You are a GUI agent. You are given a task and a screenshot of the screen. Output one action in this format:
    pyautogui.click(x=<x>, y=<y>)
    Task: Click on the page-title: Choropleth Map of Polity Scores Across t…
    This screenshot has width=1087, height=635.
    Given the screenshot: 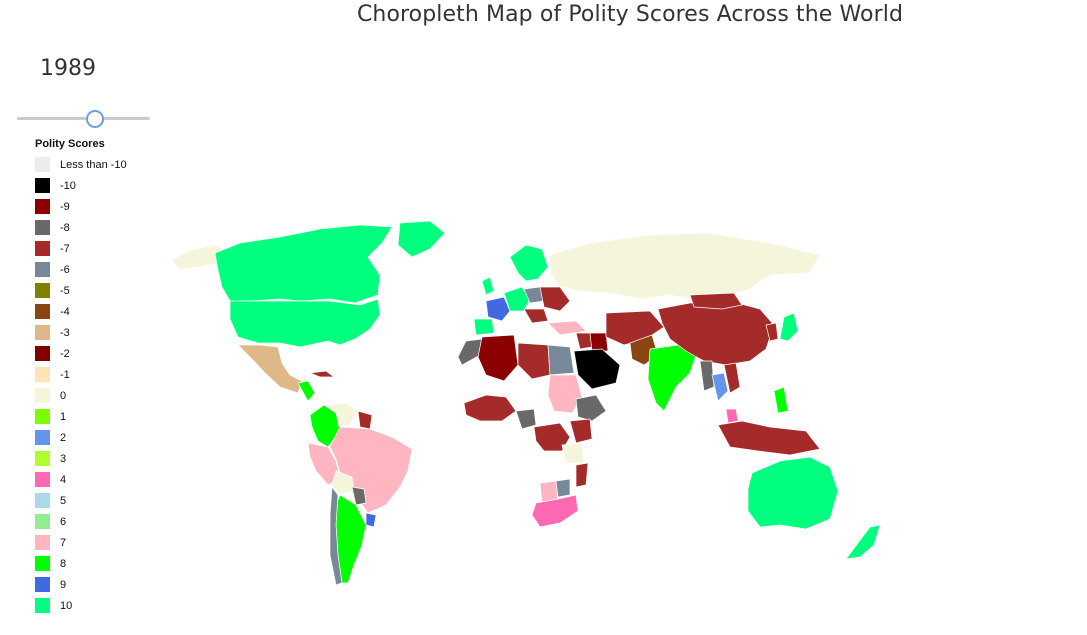 What is the action you would take?
    pyautogui.click(x=630, y=14)
    